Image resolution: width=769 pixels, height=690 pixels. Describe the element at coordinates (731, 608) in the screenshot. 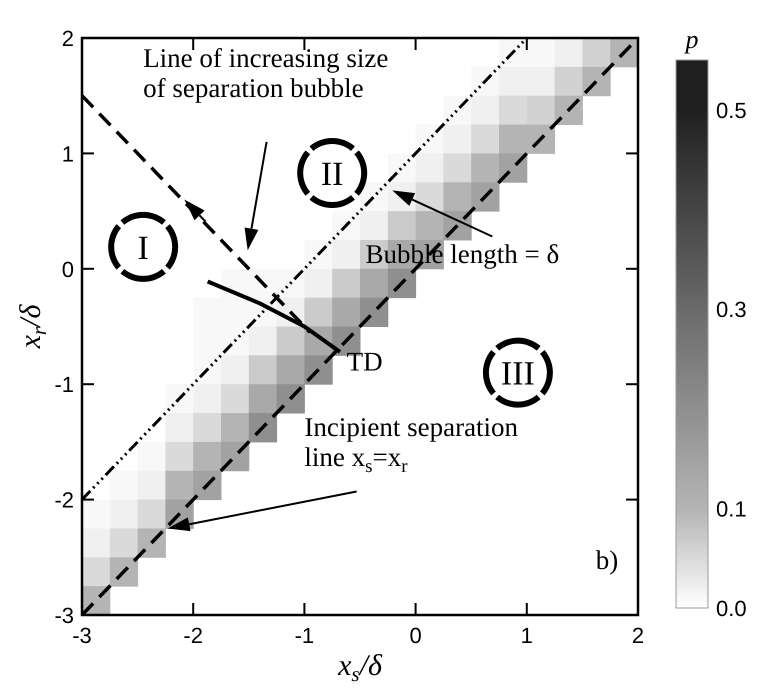

I see `color-bar-label: 0.0` at that location.